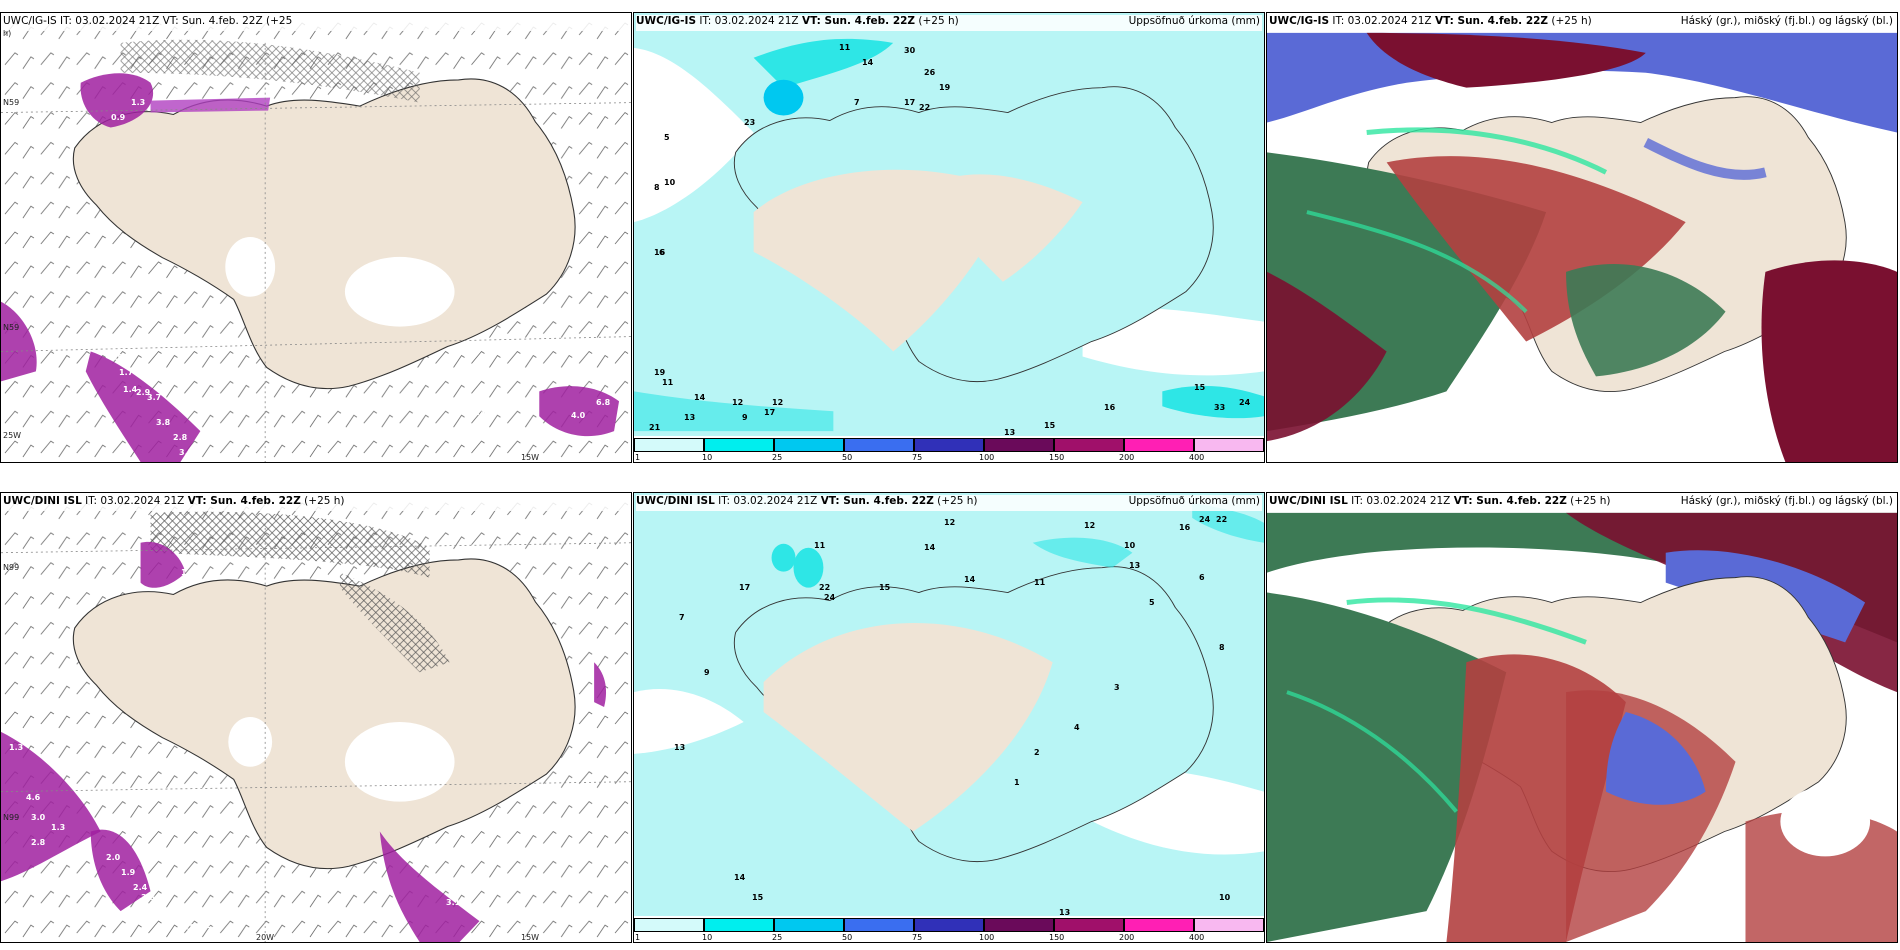 This screenshot has width=1900, height=950. Describe the element at coordinates (777, 937) in the screenshot. I see `colorbar-tick: 25` at that location.